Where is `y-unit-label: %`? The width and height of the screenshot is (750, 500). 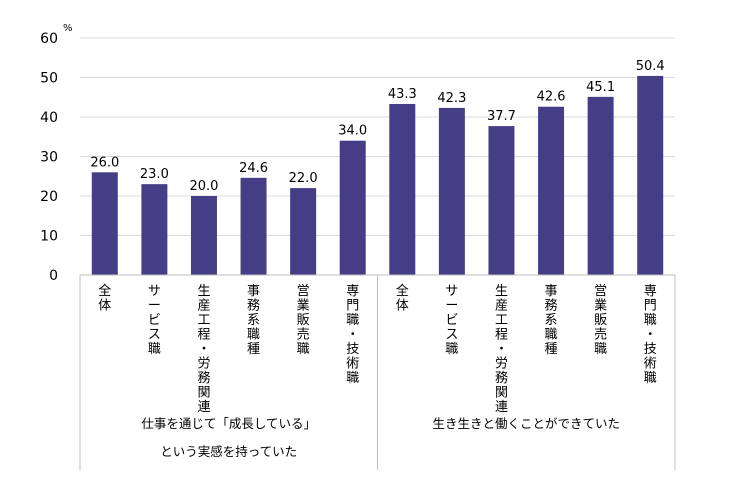 y-unit-label: % is located at coordinates (68, 28).